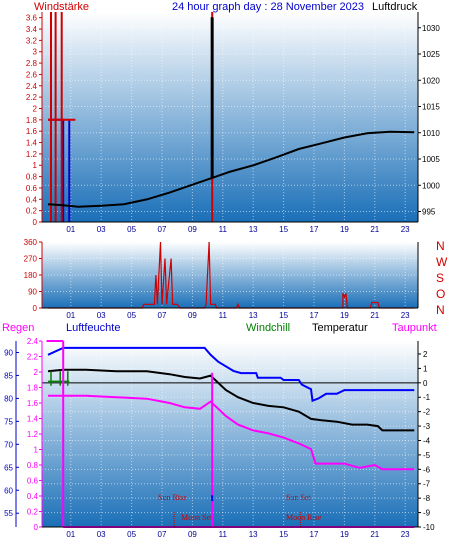  I want to click on temp-tick--6: -6, so click(427, 469).